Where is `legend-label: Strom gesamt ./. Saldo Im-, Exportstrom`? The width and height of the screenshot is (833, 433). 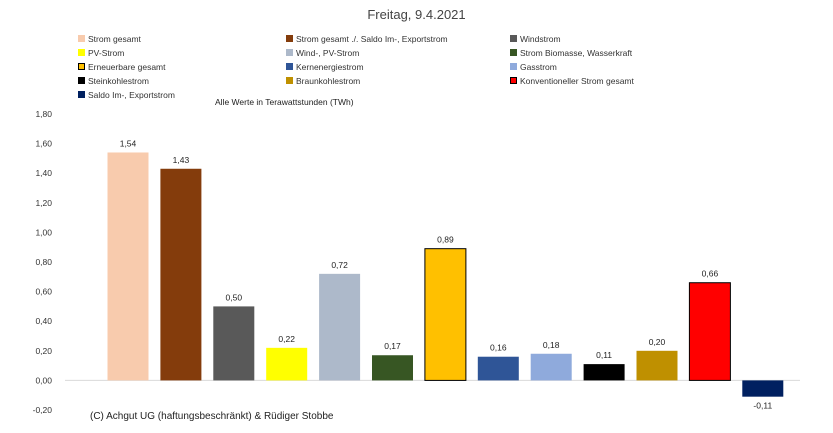
legend-label: Strom gesamt ./. Saldo Im-, Exportstrom is located at coordinates (372, 39).